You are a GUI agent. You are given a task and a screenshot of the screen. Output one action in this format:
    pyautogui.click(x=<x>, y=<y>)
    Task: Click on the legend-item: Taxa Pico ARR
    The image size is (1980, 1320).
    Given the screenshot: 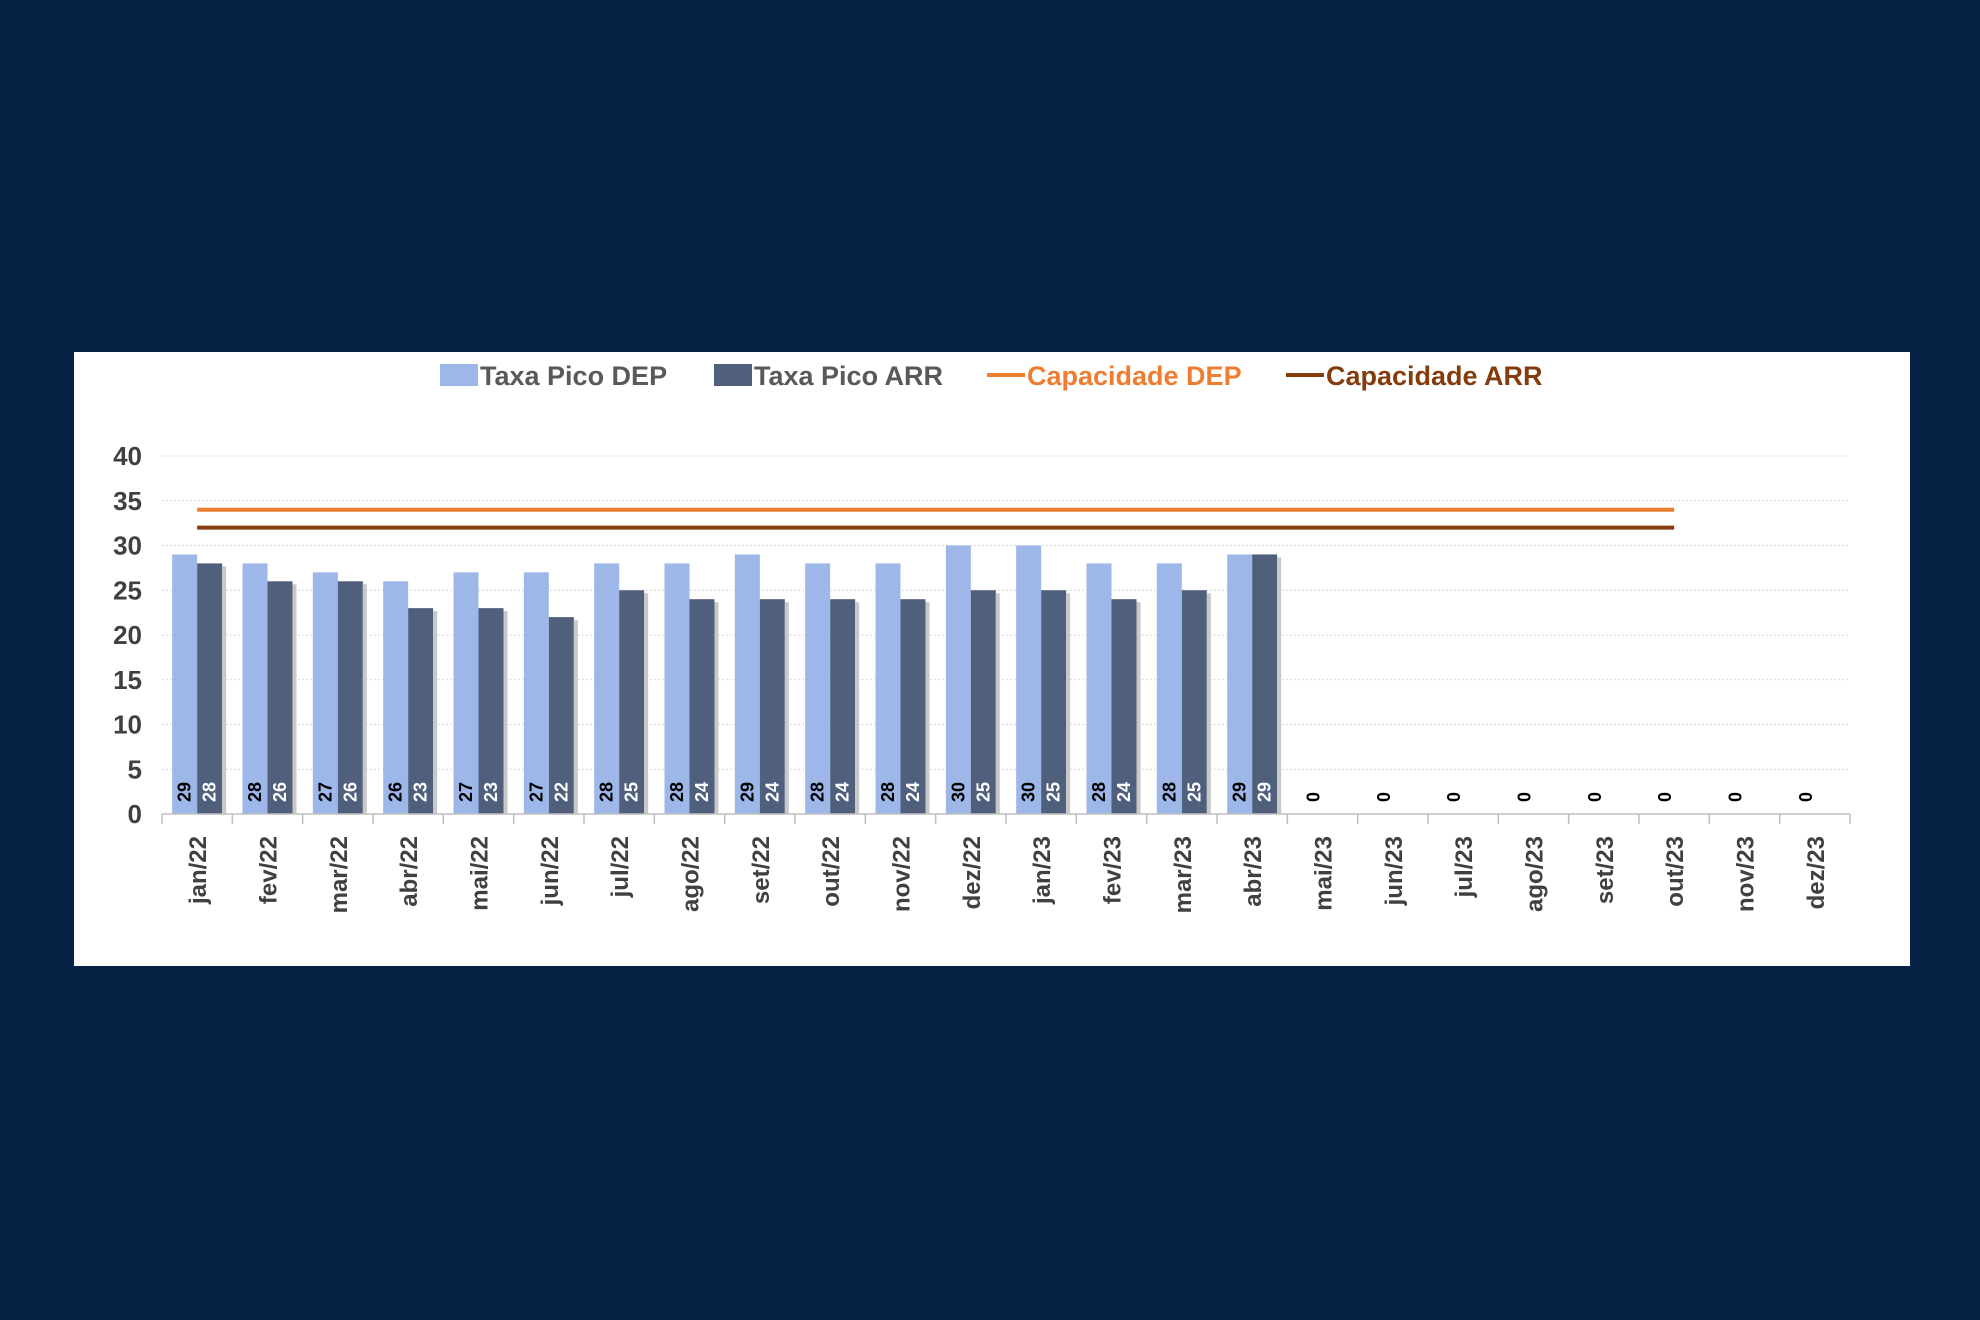 What is the action you would take?
    pyautogui.click(x=828, y=376)
    